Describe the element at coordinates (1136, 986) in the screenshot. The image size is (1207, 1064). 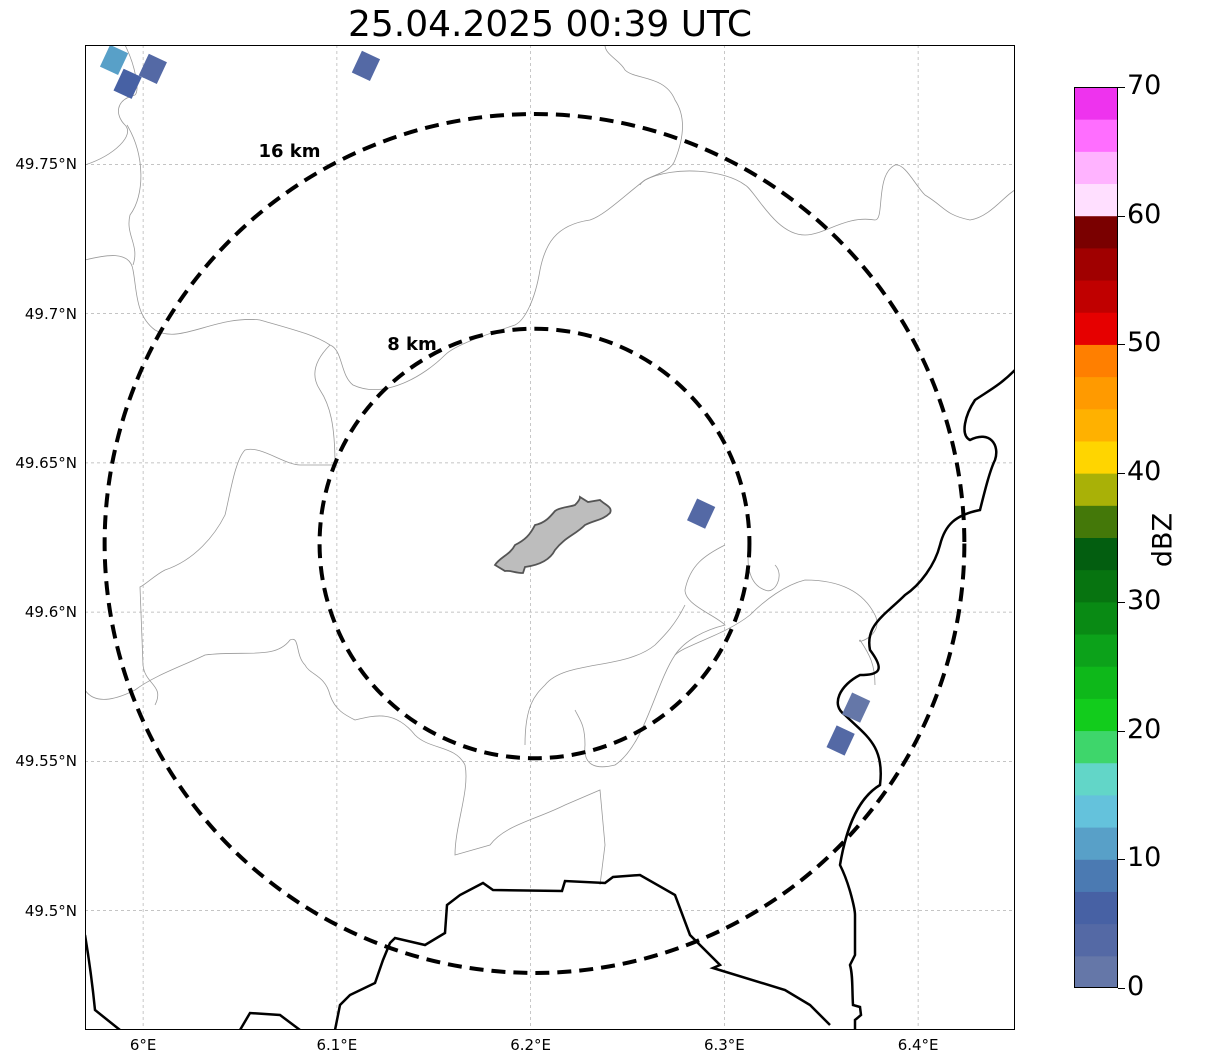
I see `colorbar-tick-label: 0` at that location.